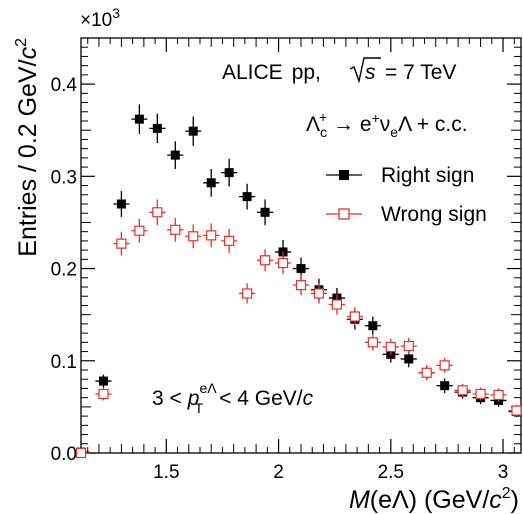  What do you see at coordinates (434, 499) in the screenshot?
I see `x-axis-title: M(eΛ) (GeV/c2)` at bounding box center [434, 499].